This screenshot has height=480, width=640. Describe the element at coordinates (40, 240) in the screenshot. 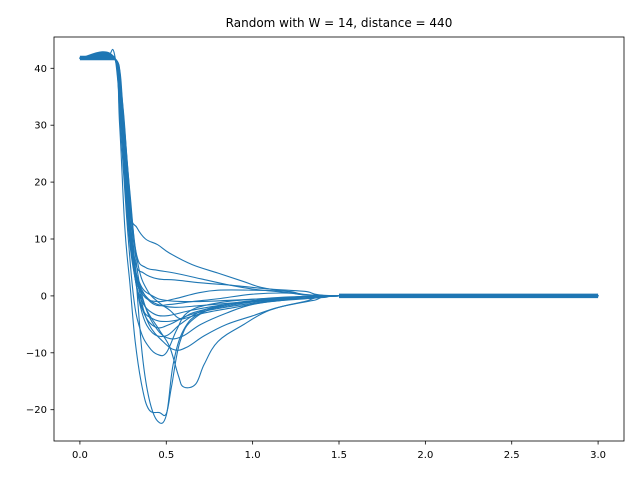

I see `y-tick-label: 10` at that location.